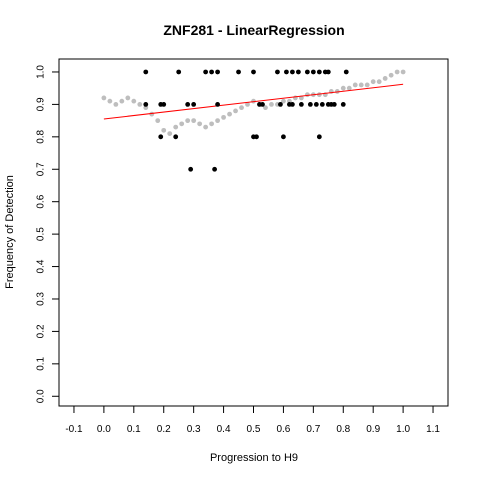 The image size is (480, 480). Describe the element at coordinates (10, 232) in the screenshot. I see `y-axis-label: Frequency of Detection` at that location.